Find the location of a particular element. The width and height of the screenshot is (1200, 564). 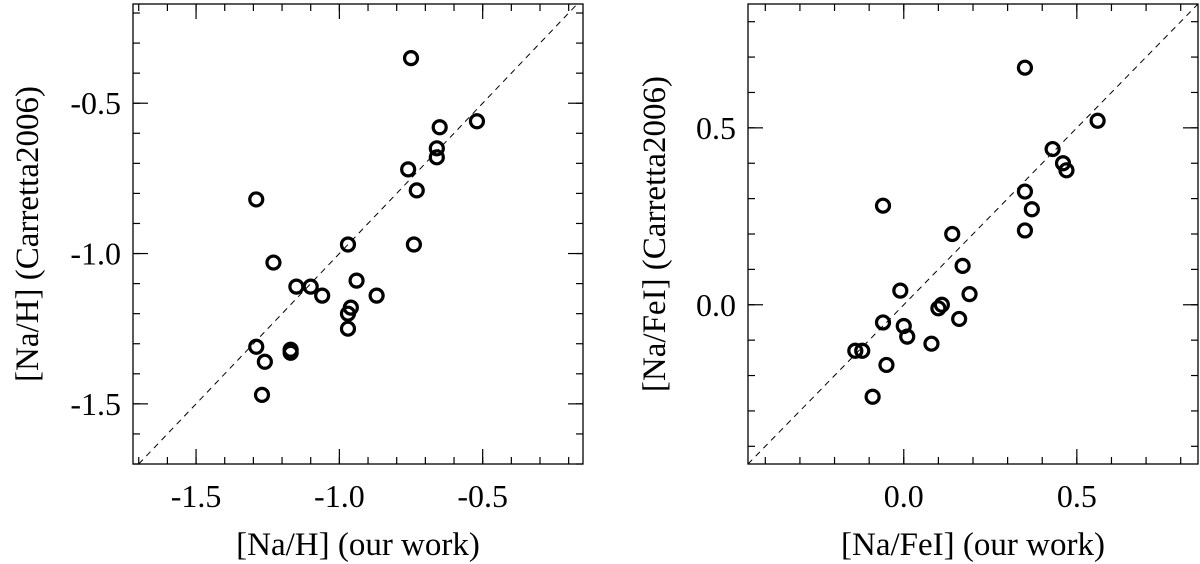

y-tick-label: 0.5 is located at coordinates (716, 128).